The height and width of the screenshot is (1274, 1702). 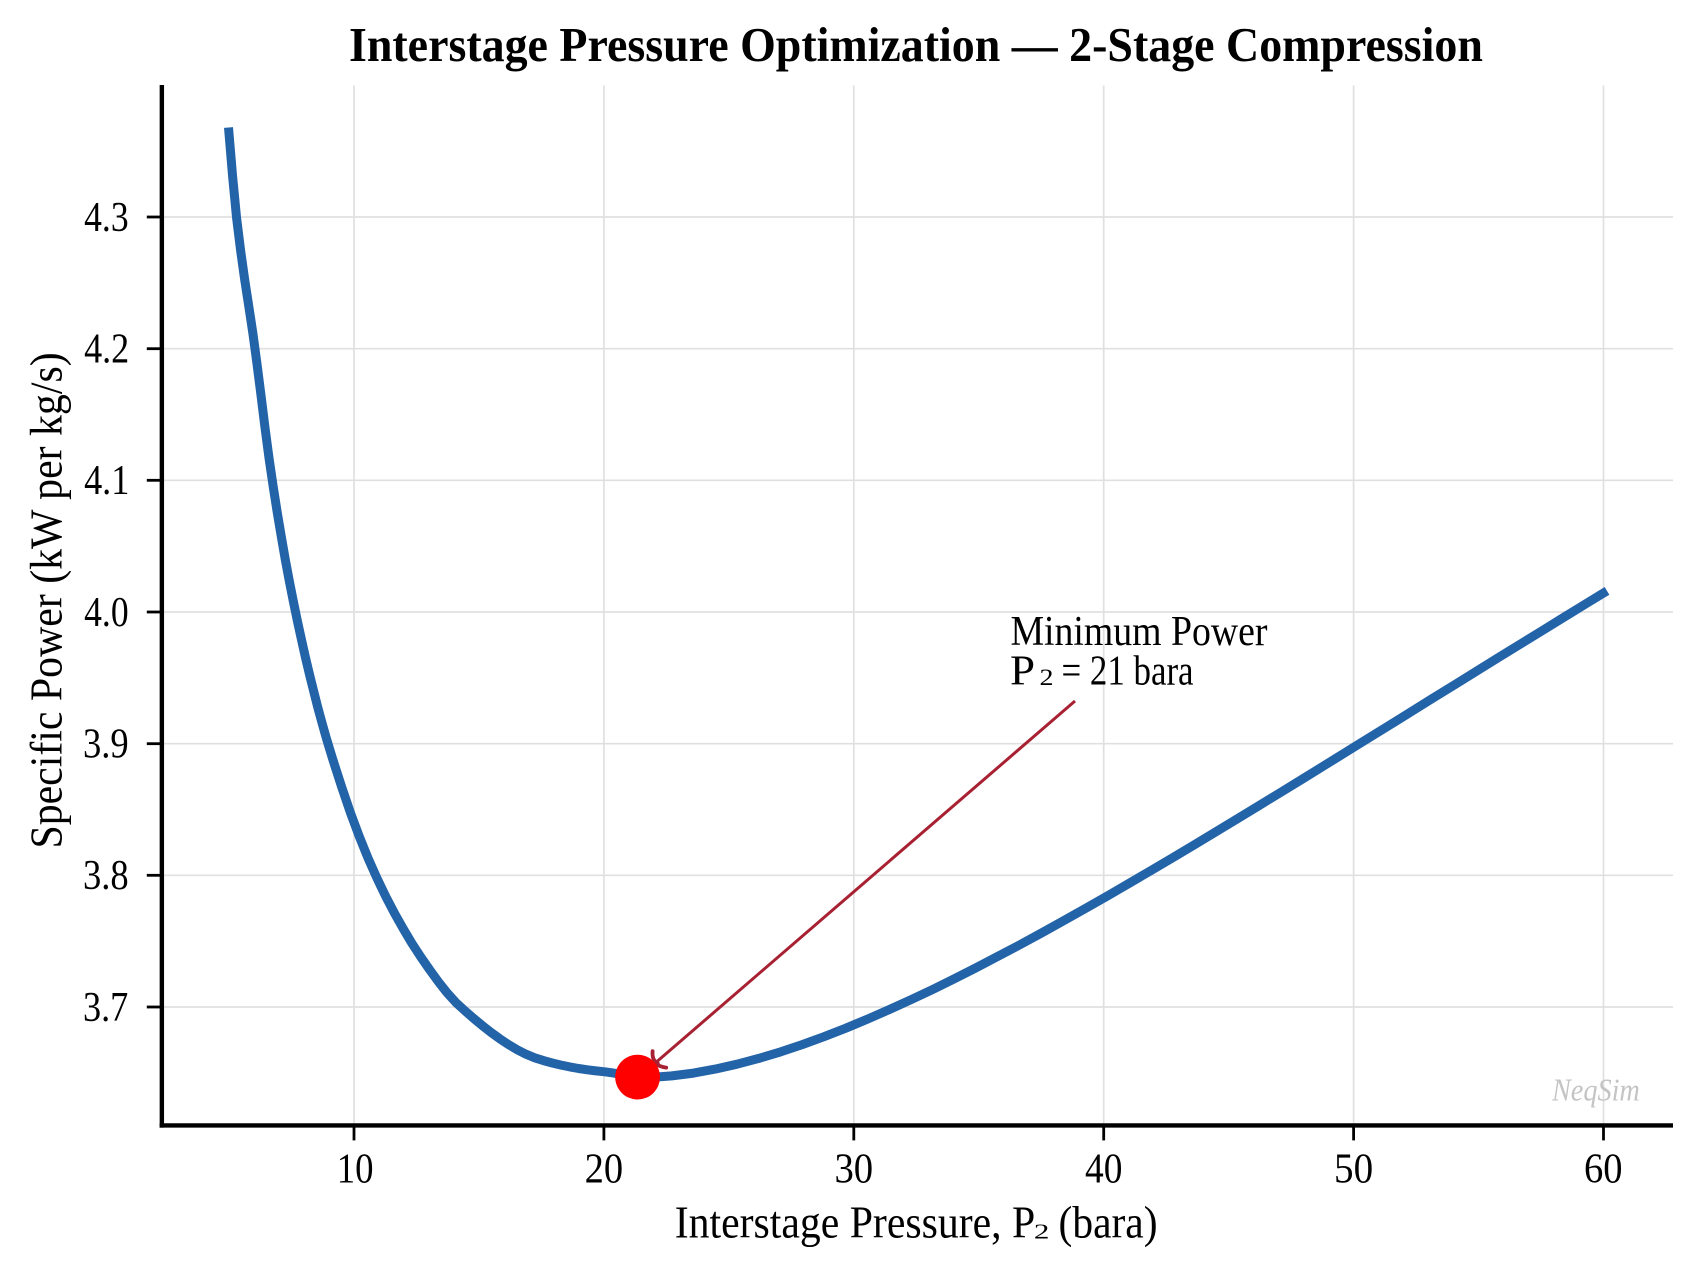 I want to click on svg-text: P, so click(x=1022, y=671).